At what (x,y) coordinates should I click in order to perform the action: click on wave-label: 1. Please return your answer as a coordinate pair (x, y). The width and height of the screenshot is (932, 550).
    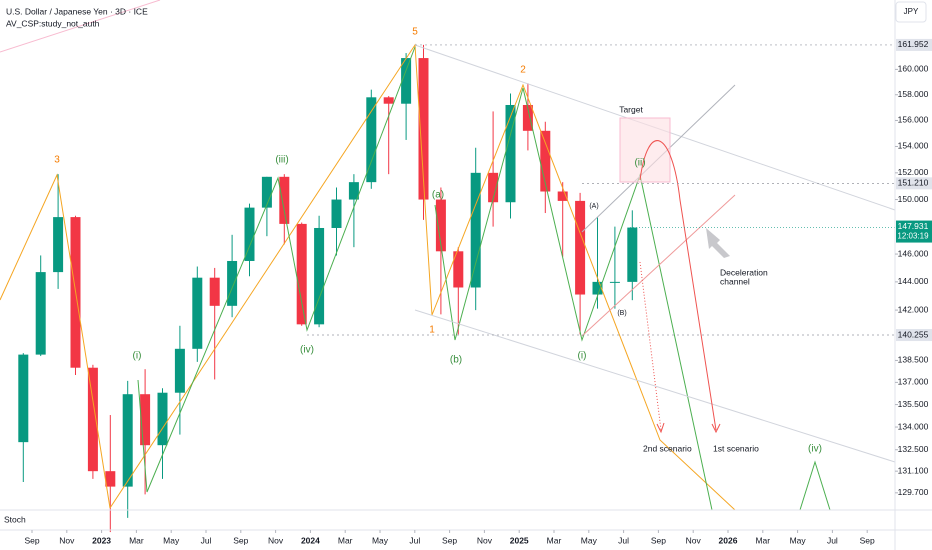
    Looking at the image, I should click on (432, 330).